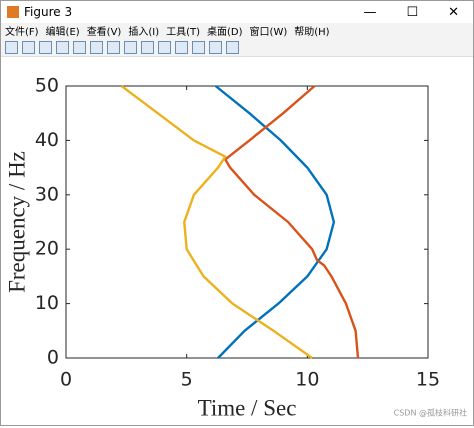 This screenshot has height=428, width=474. I want to click on menu-bar: 文件(F) 编辑(E) 查看(V) 插入(I) 工具(T) 桌面(D) 窗口(W) 帮助(H), so click(237, 30).